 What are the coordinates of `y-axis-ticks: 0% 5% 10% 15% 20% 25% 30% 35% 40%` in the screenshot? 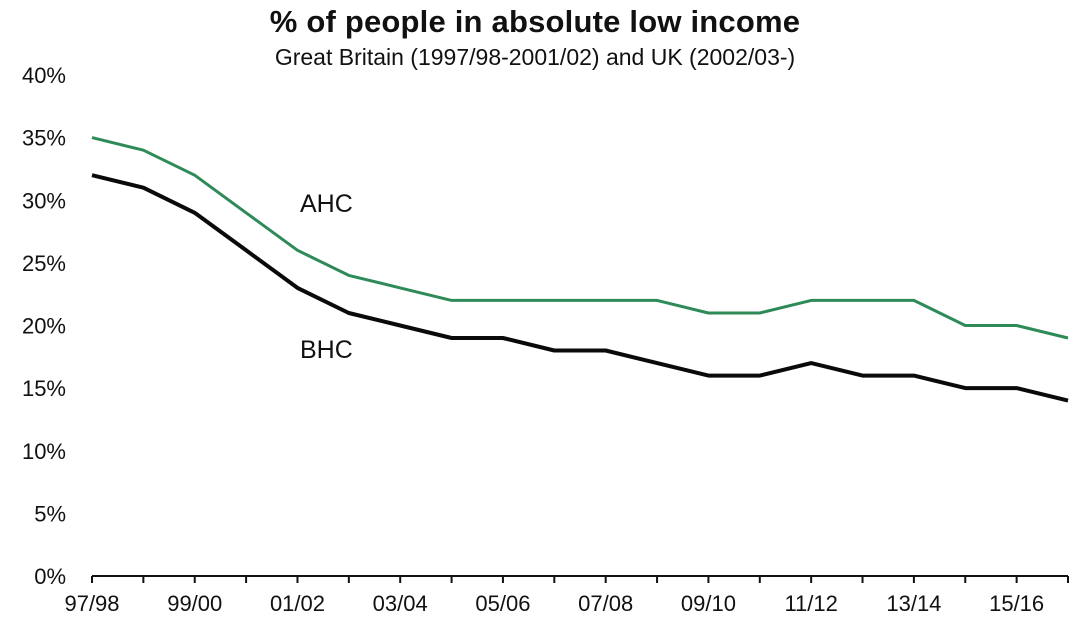 It's located at (44, 326).